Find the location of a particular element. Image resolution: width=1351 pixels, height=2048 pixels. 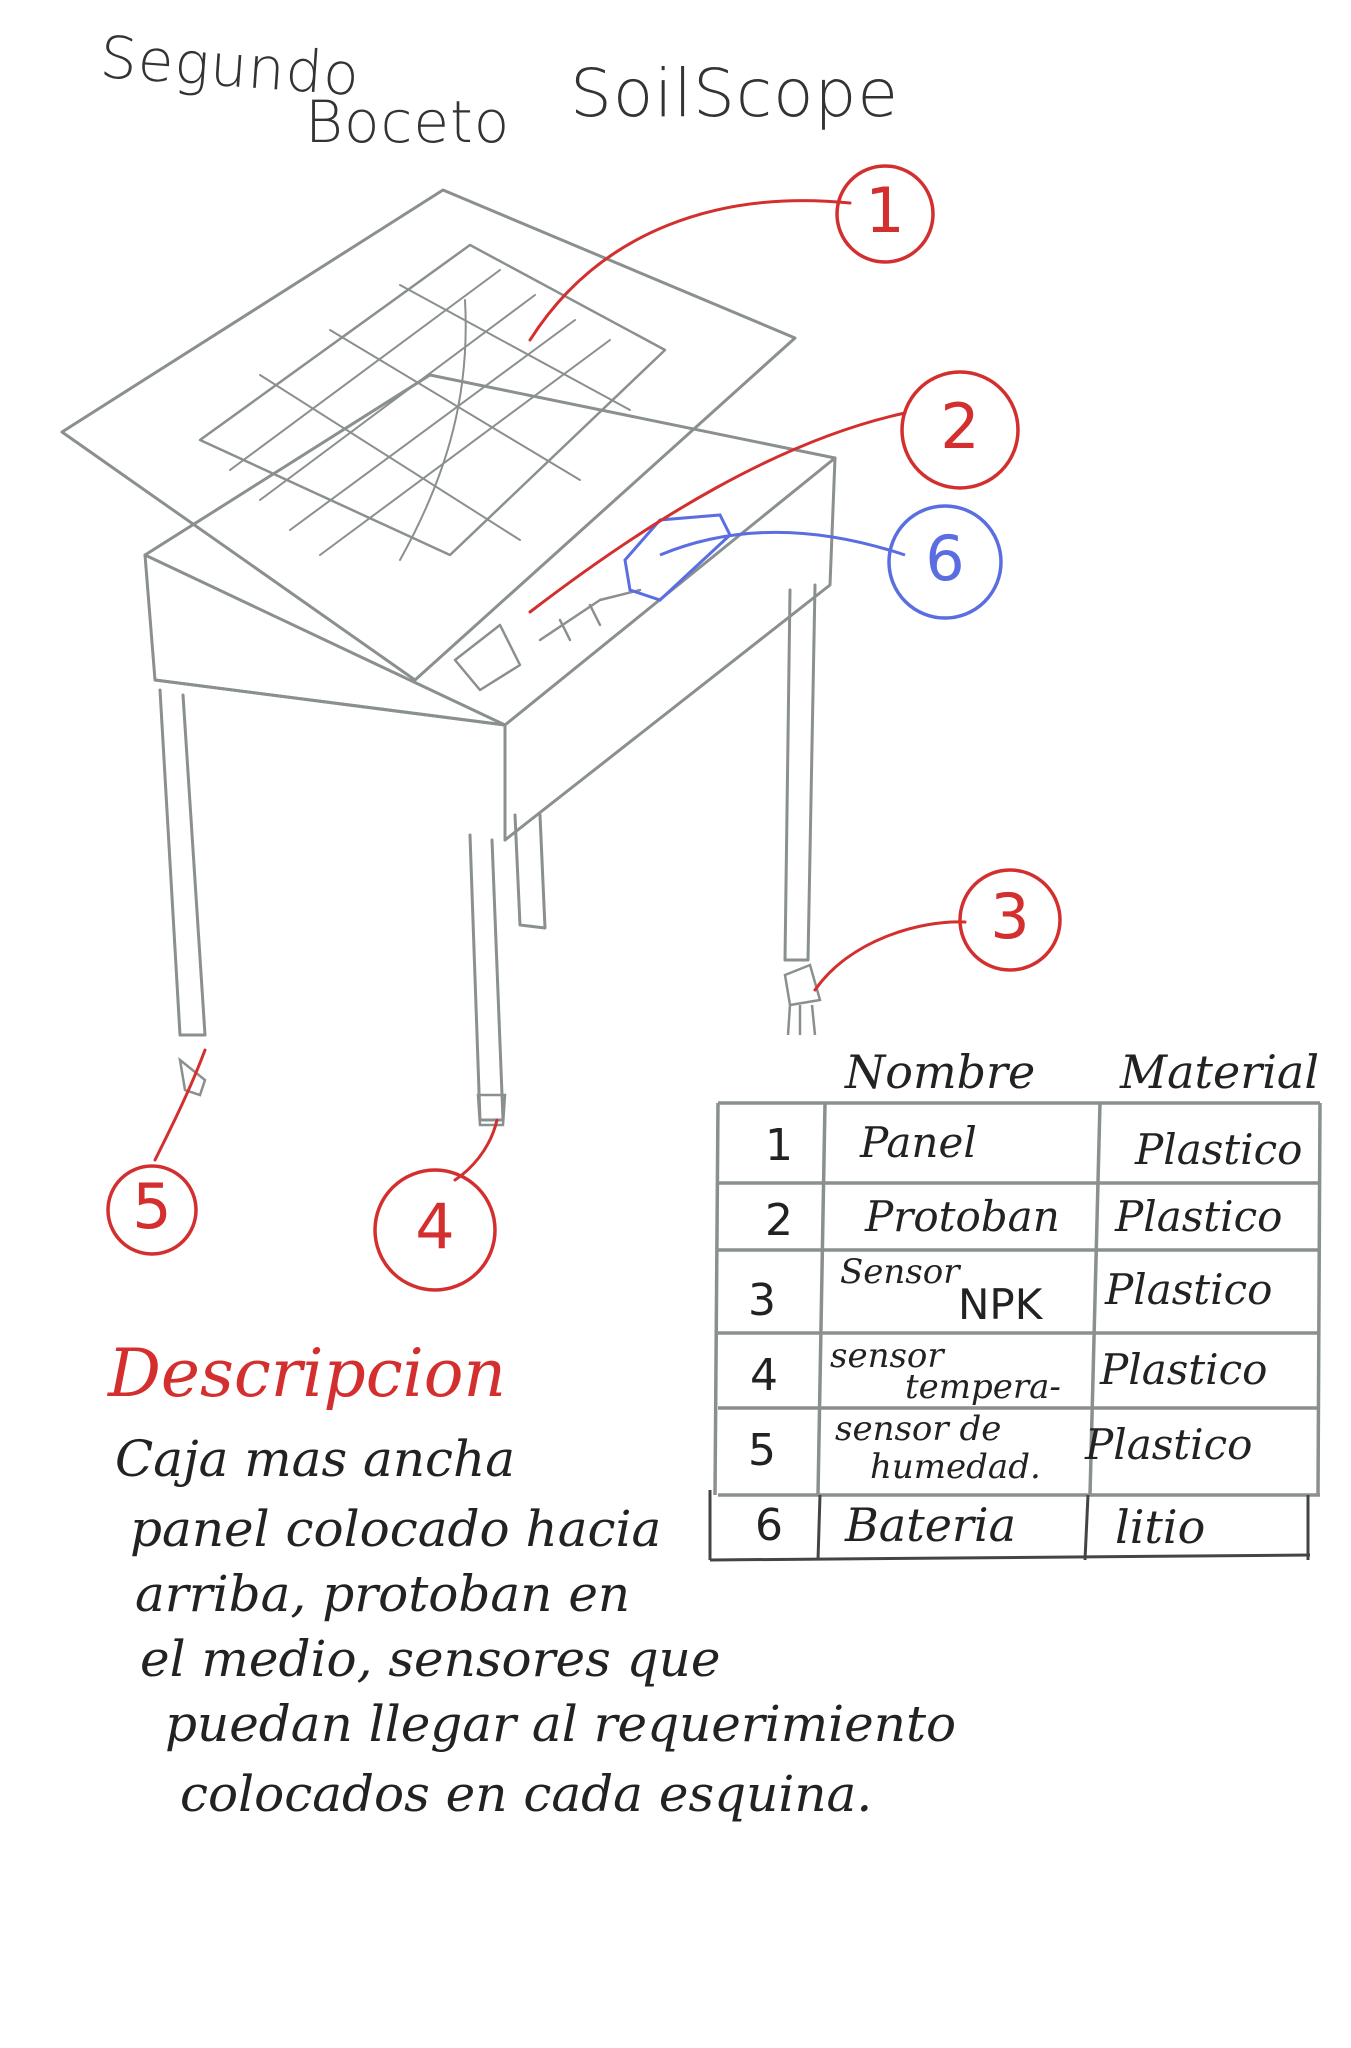

callout-1-circle is located at coordinates (885, 214).